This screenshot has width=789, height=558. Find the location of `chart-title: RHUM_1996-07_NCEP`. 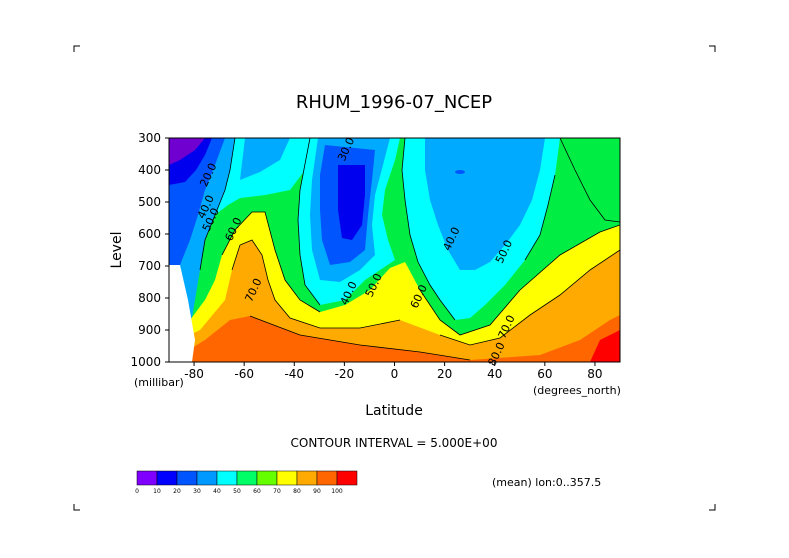

chart-title: RHUM_1996-07_NCEP is located at coordinates (394, 102).